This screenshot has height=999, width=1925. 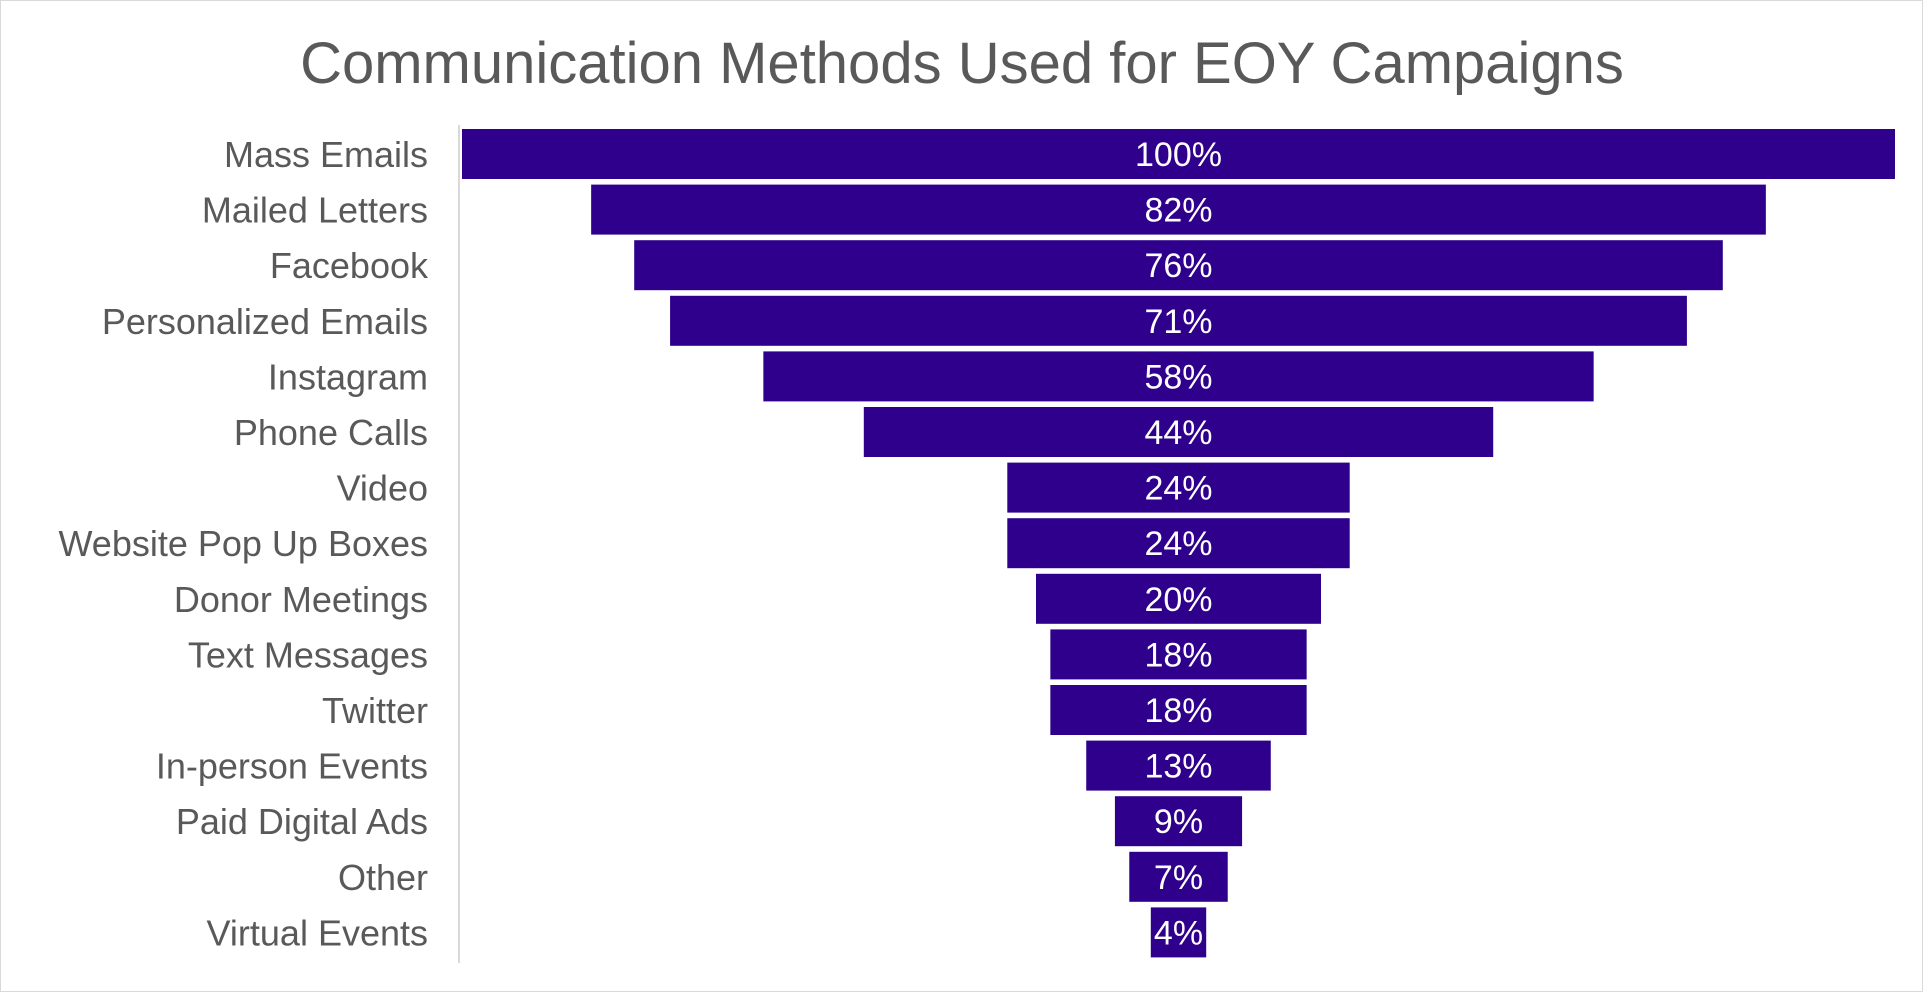 I want to click on data-label: 20%, so click(x=1178, y=600).